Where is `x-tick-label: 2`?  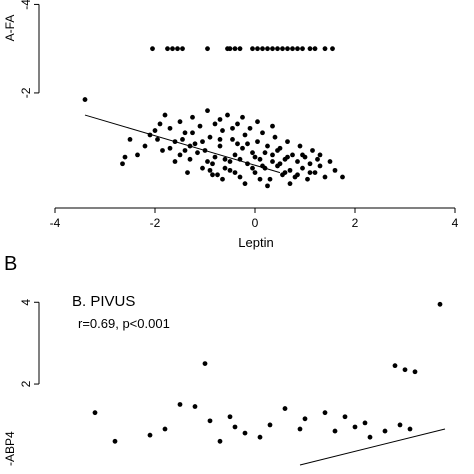
x-tick-label: 2 is located at coordinates (355, 223).